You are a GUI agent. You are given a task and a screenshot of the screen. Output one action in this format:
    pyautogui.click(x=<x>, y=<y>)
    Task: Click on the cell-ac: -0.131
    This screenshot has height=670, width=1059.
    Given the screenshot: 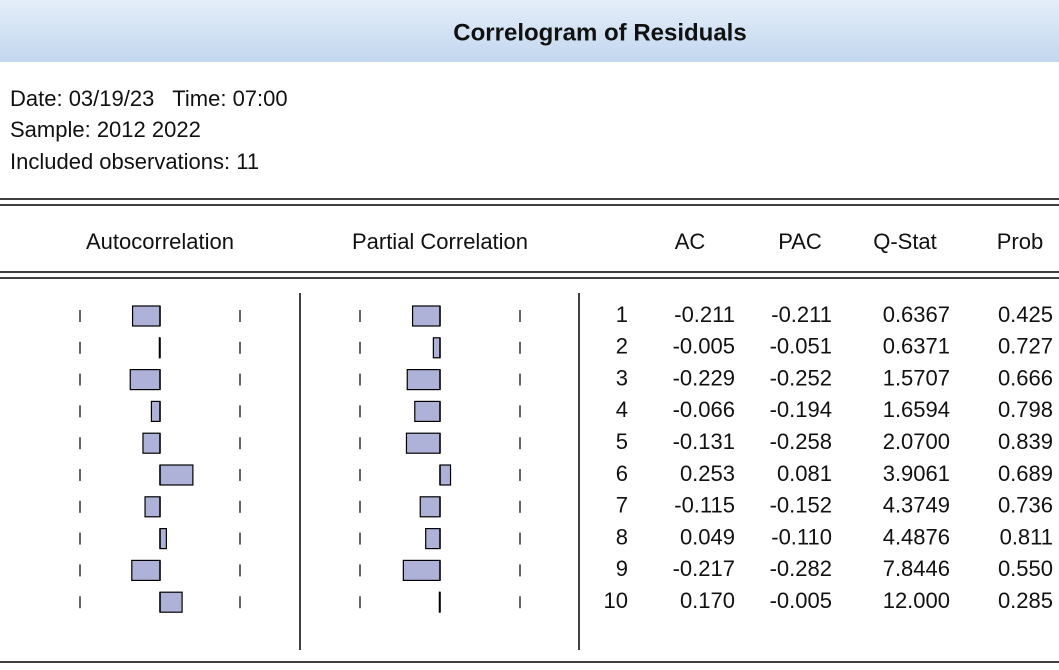 What is the action you would take?
    pyautogui.click(x=704, y=441)
    